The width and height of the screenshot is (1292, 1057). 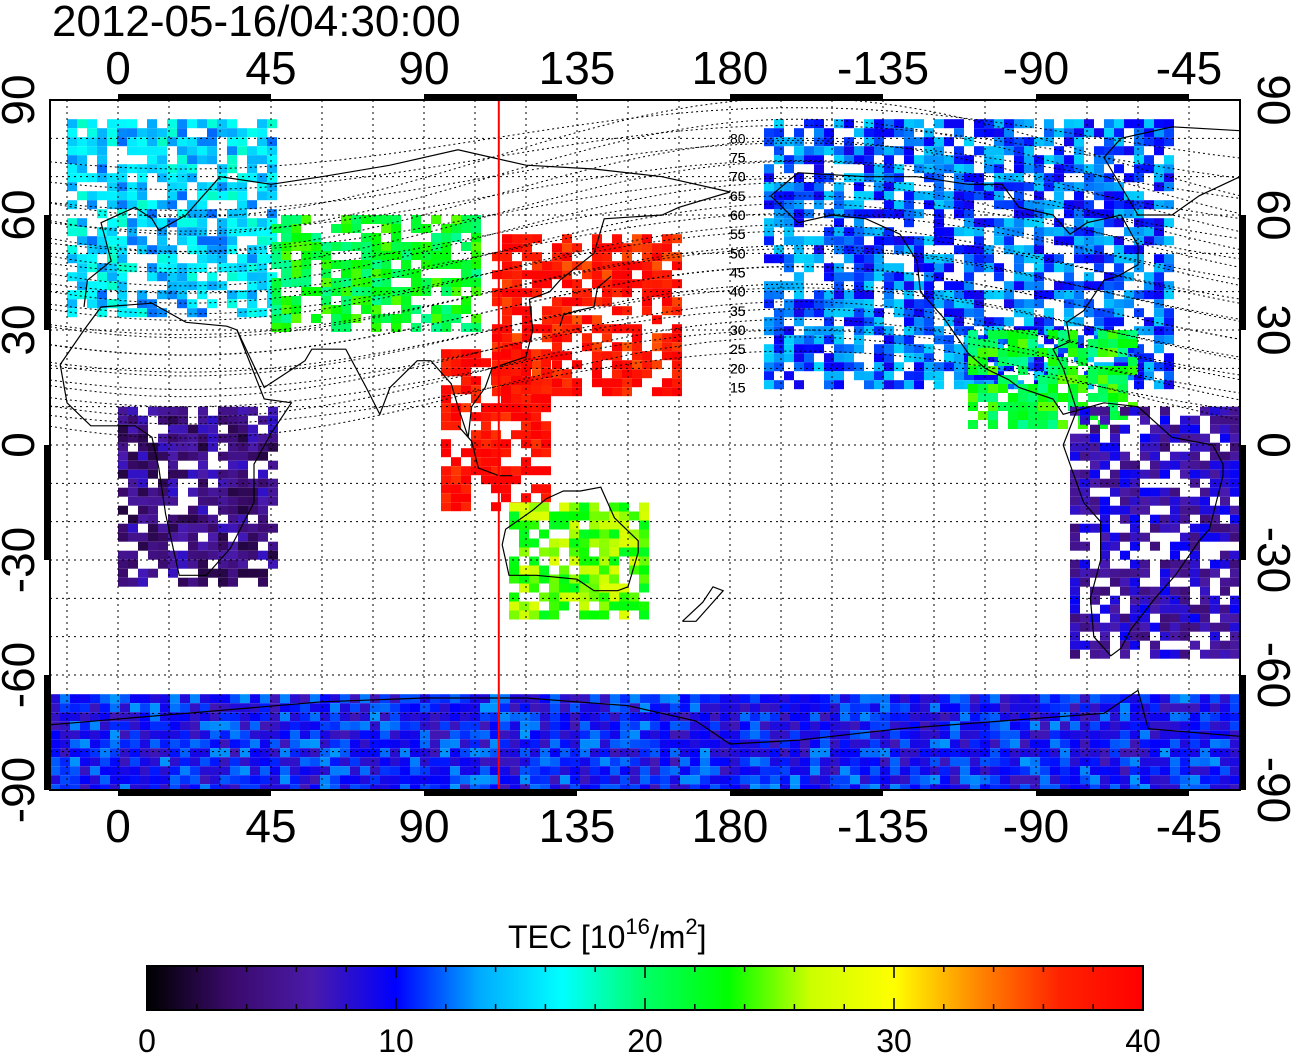 What do you see at coordinates (738, 273) in the screenshot?
I see `magnetic-contour-label: 45` at bounding box center [738, 273].